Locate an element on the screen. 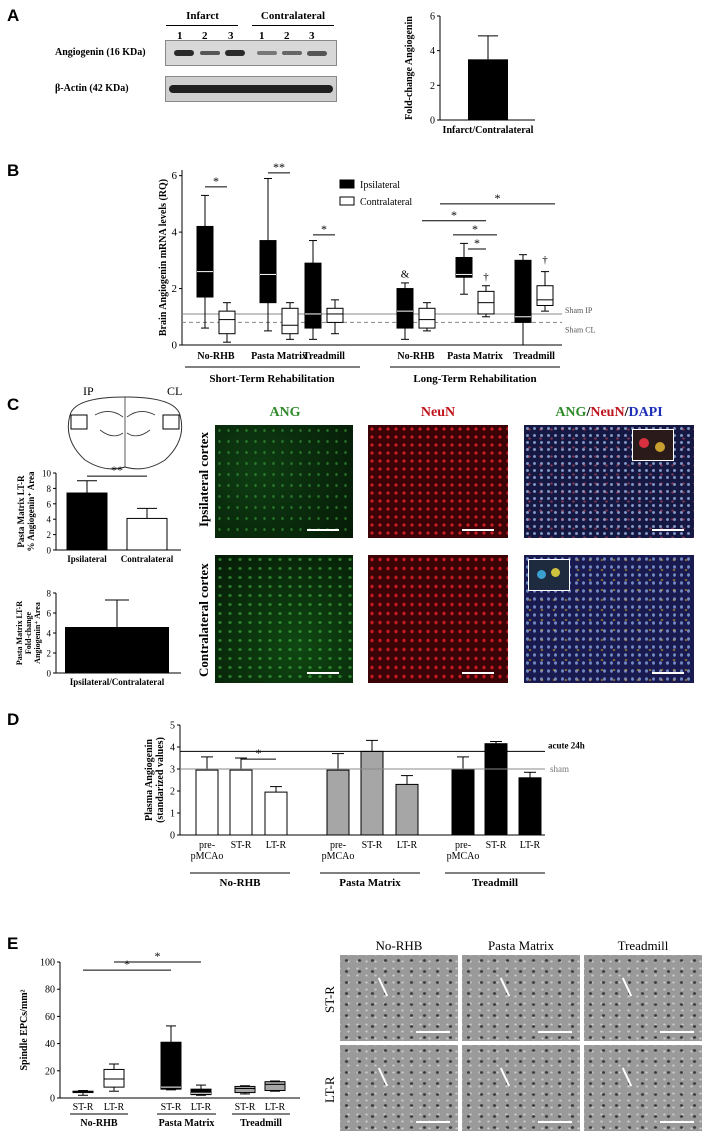 This screenshot has height=1140, width=709. arrow-marker is located at coordinates (505, 1077).